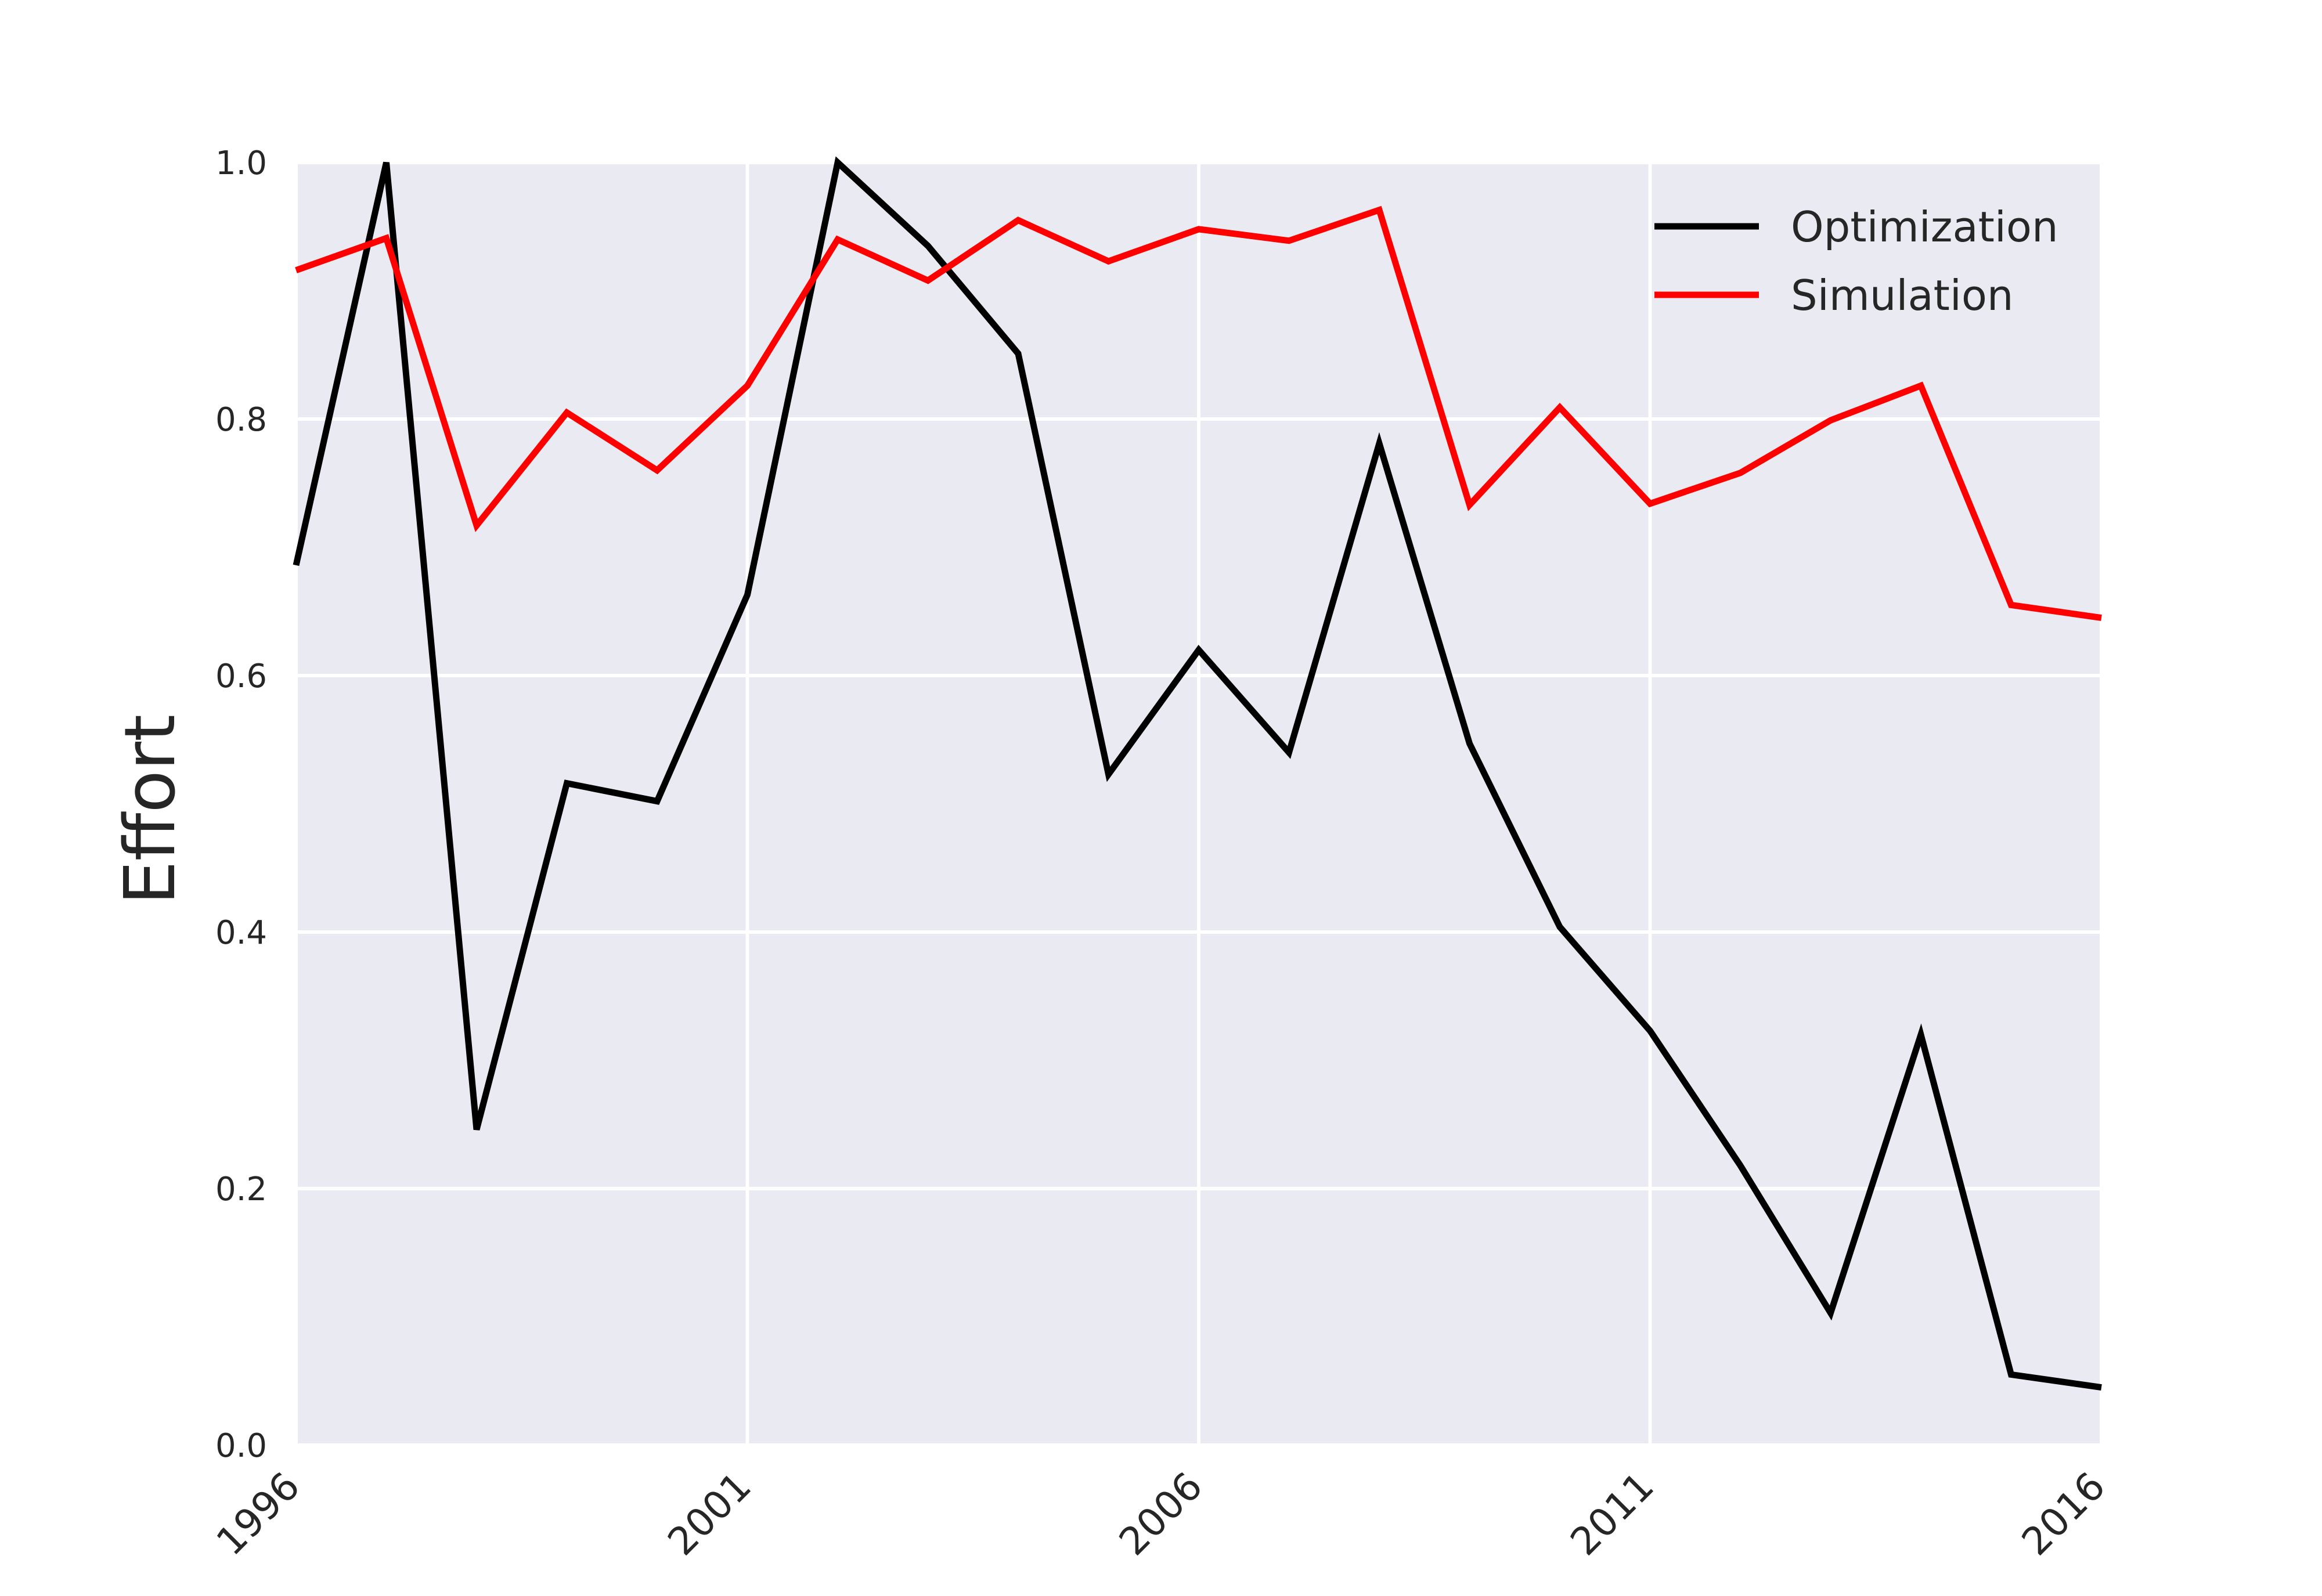 This screenshot has height=1596, width=2322. I want to click on legend-label-simulation: Simulation, so click(1903, 296).